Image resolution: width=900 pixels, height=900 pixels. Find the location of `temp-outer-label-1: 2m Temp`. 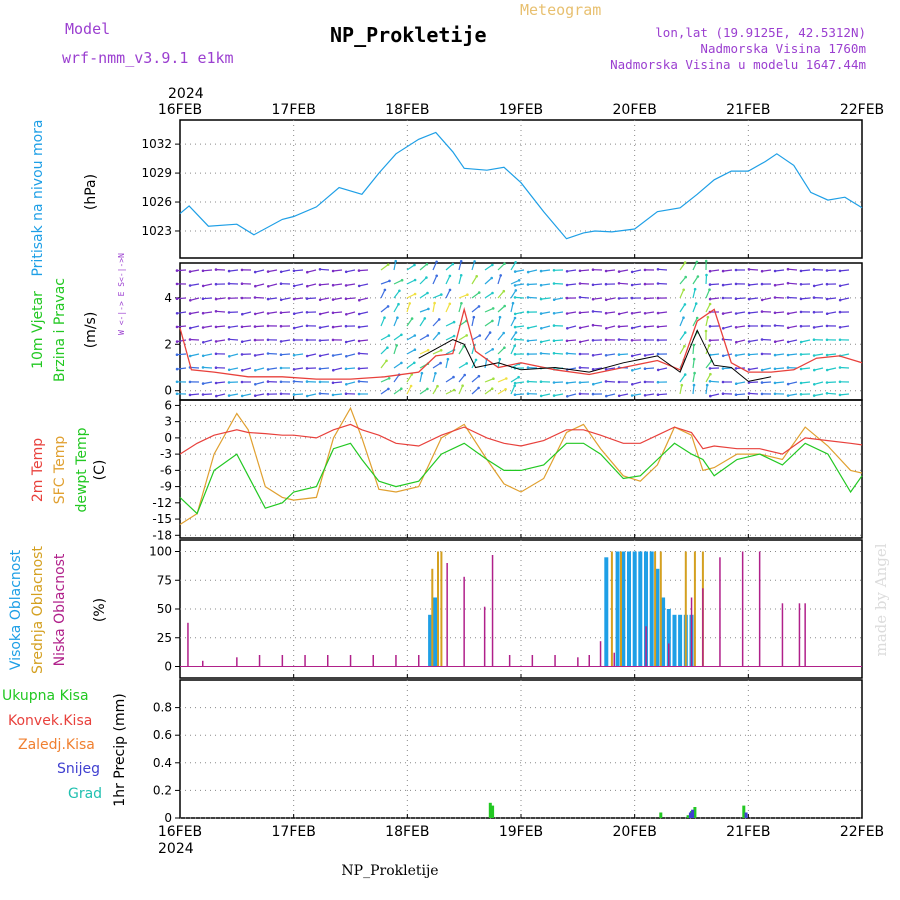

temp-outer-label-1: 2m Temp is located at coordinates (38, 470).